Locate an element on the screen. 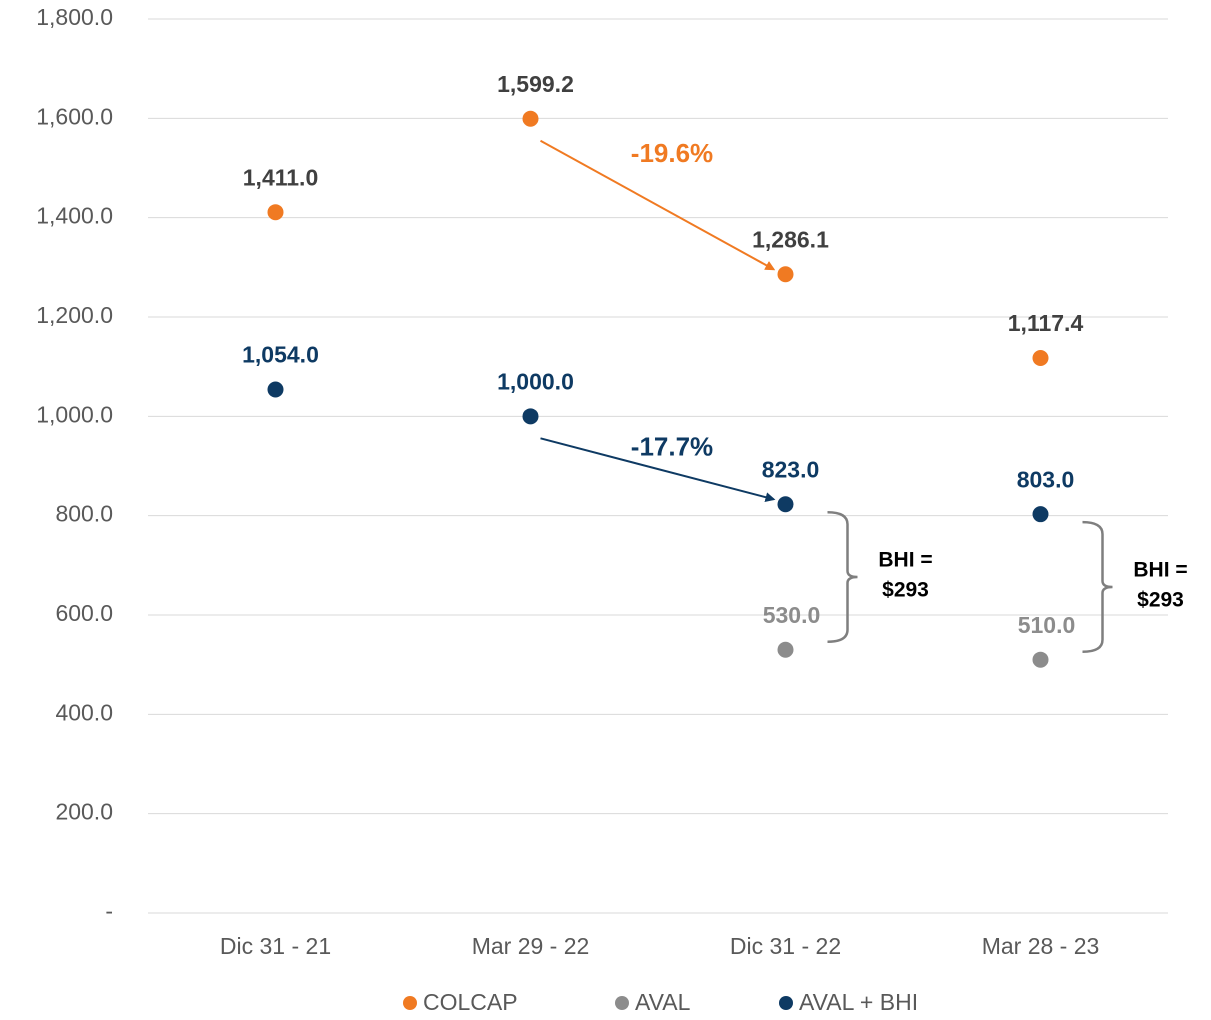 Image resolution: width=1211 pixels, height=1020 pixels. y-tick-label: 600.0 is located at coordinates (84, 613).